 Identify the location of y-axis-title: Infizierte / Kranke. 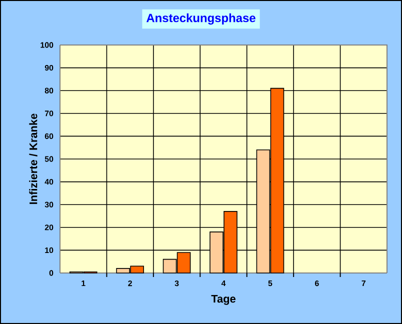
(33, 159).